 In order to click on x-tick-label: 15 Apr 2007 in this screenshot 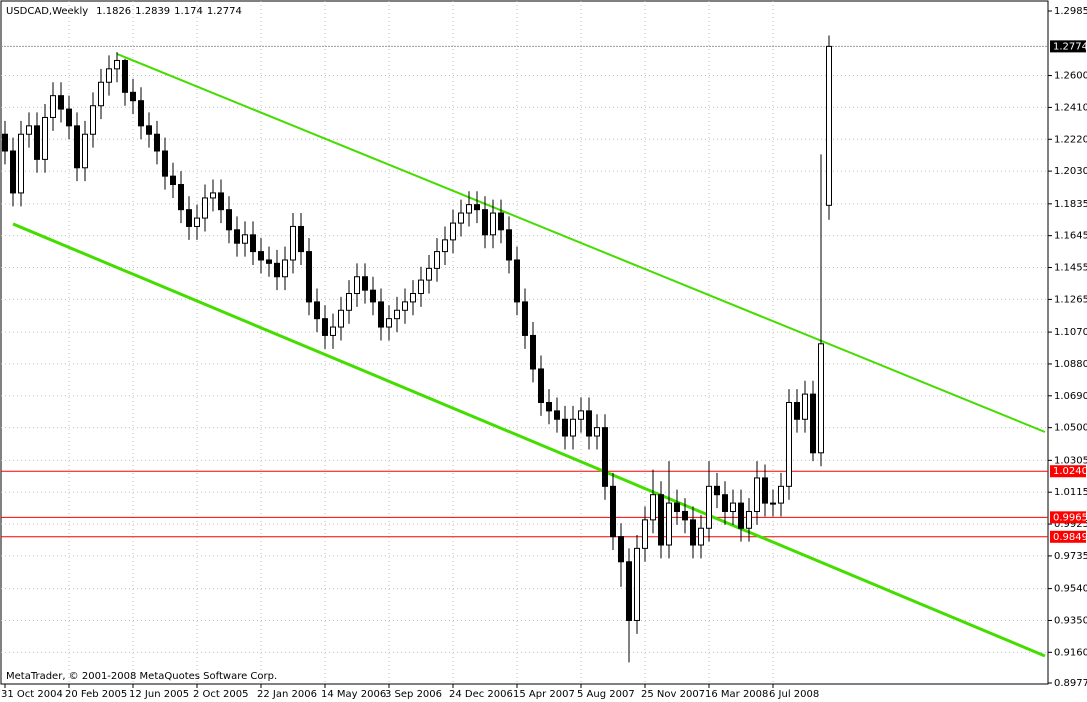, I will do `click(544, 694)`.